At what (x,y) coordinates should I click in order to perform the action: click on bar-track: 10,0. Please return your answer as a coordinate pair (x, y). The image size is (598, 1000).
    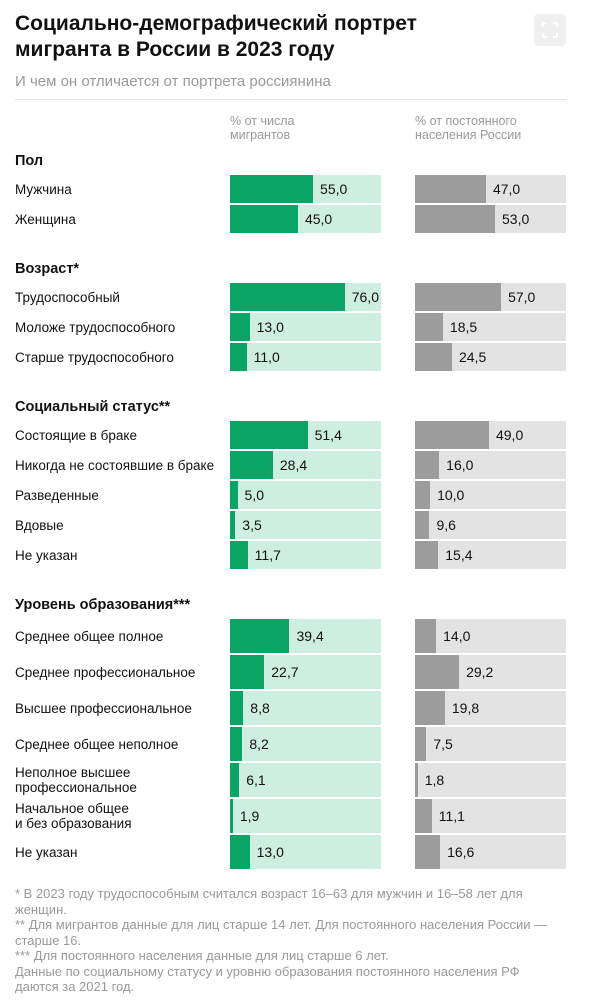
    Looking at the image, I should click on (490, 495).